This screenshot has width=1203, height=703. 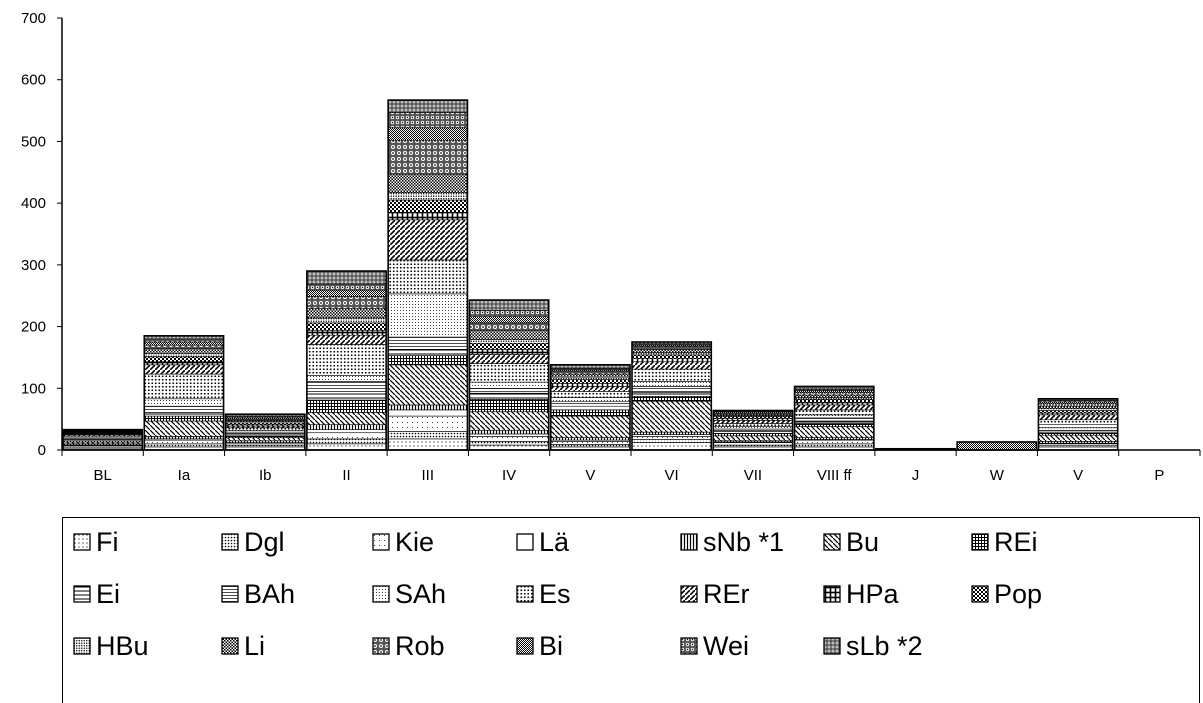 I want to click on legend-label: SAh, so click(x=421, y=593).